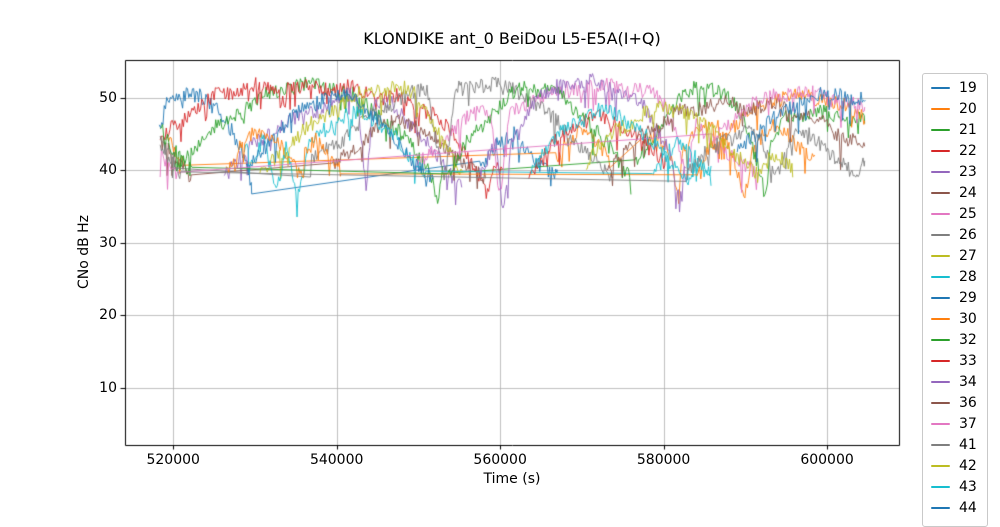 The width and height of the screenshot is (1000, 527). Describe the element at coordinates (955, 234) in the screenshot. I see `legend-item: 26` at that location.